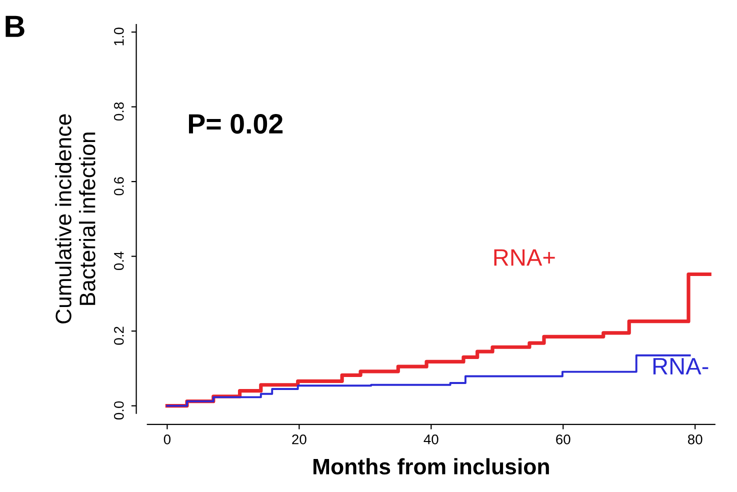 Image resolution: width=737 pixels, height=492 pixels. Describe the element at coordinates (119, 186) in the screenshot. I see `y-tick-label: 0.6` at that location.